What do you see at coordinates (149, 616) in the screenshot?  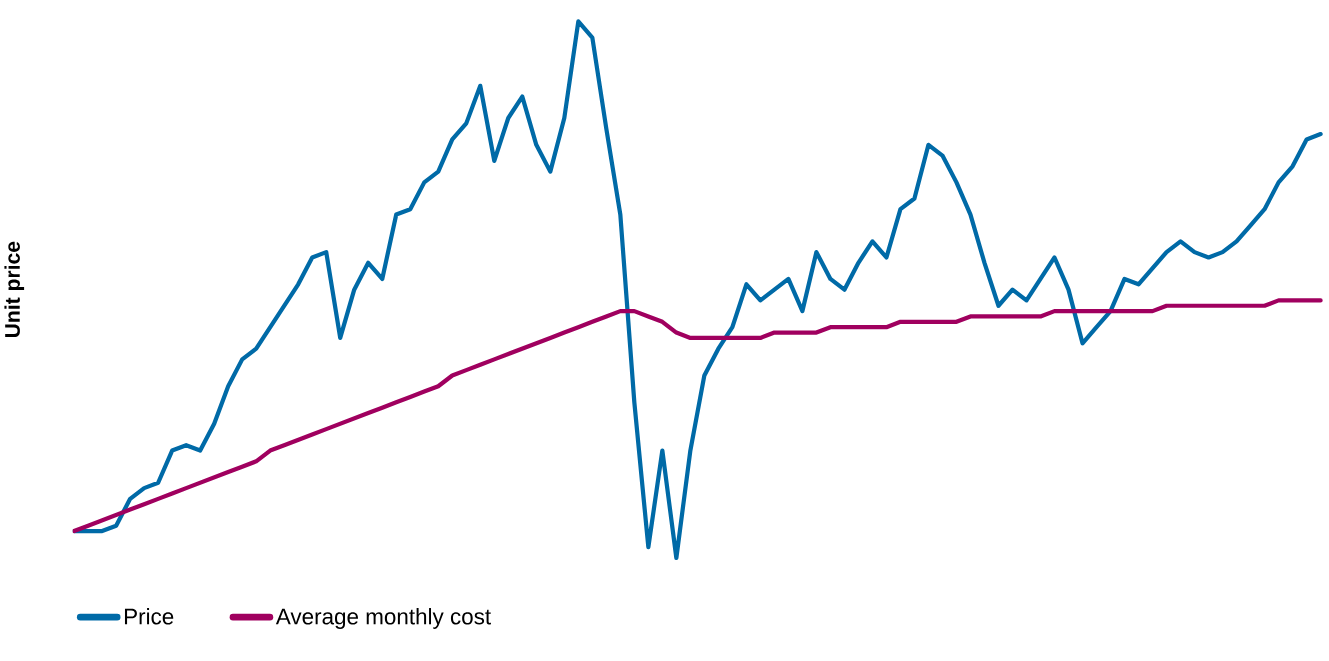 I see `legend-label: Price` at bounding box center [149, 616].